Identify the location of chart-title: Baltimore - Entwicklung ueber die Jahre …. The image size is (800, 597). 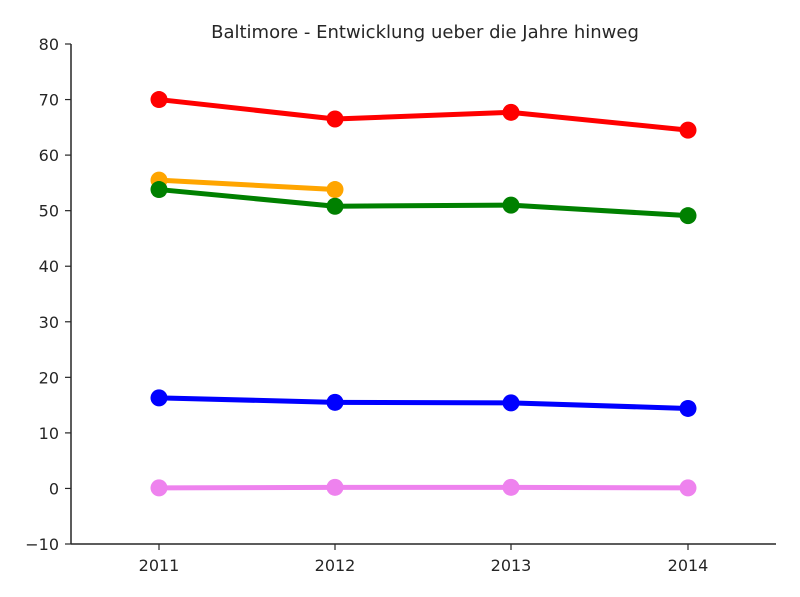
(425, 32).